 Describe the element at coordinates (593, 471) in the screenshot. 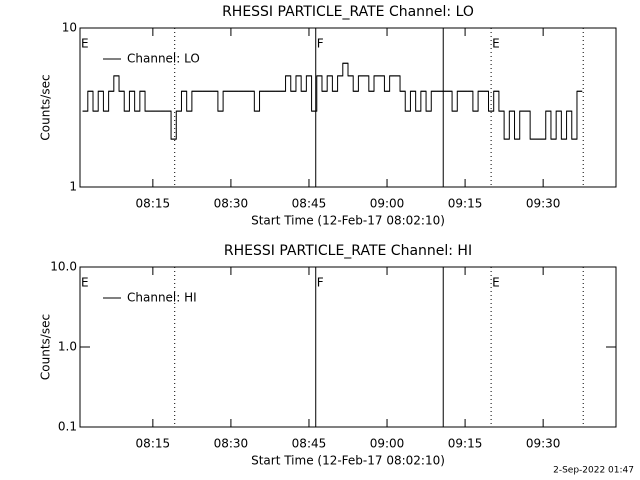

I see `footer: 2-Sep-2022 01:47` at that location.